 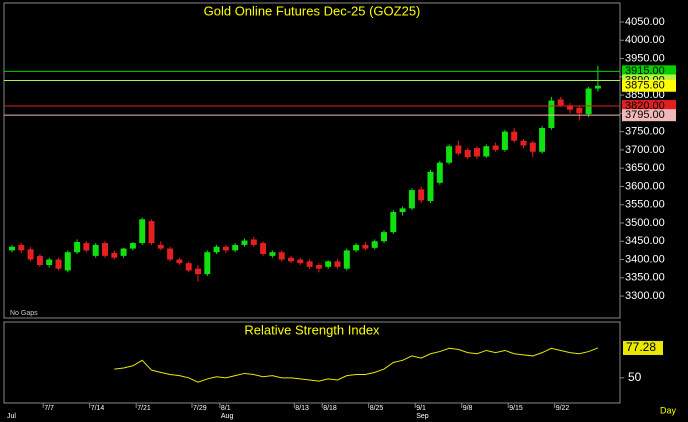 I want to click on x-tick-label: 8/1, so click(x=226, y=408).